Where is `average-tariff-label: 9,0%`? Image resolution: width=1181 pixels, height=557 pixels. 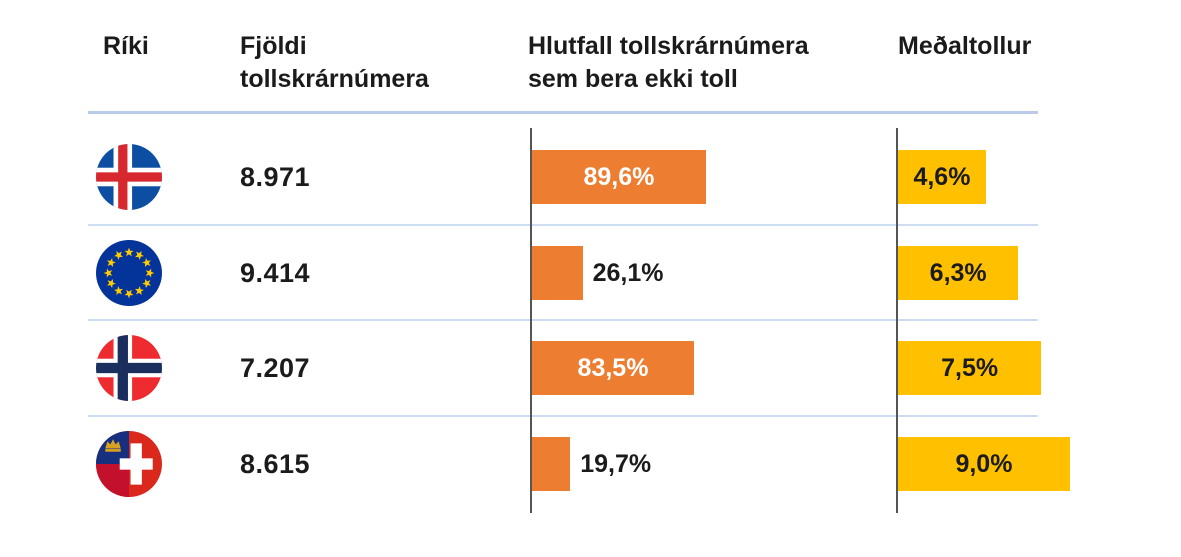
average-tariff-label: 9,0% is located at coordinates (984, 463).